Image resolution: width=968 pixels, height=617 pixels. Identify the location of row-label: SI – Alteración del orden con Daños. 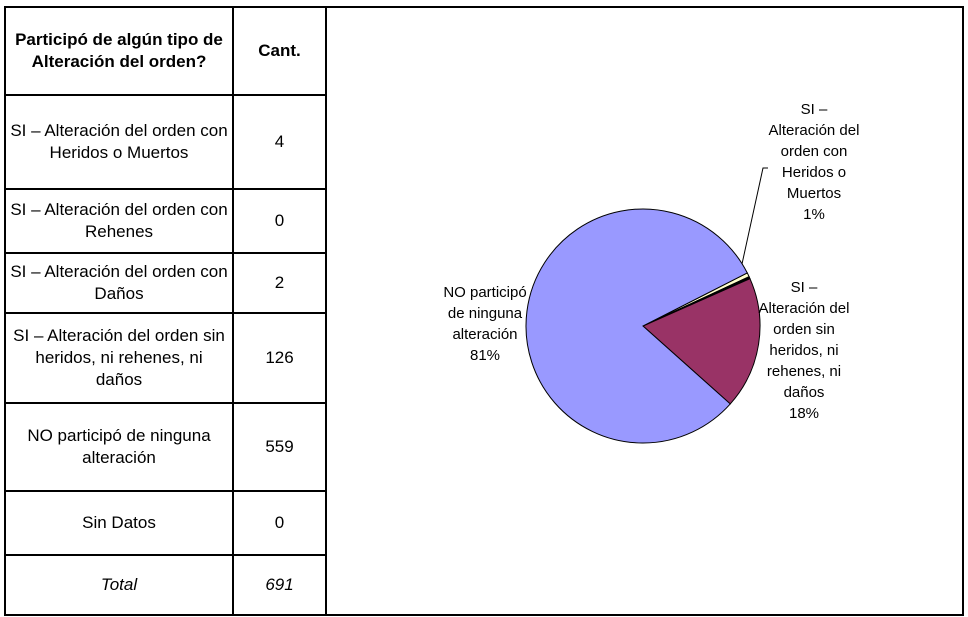
(119, 283).